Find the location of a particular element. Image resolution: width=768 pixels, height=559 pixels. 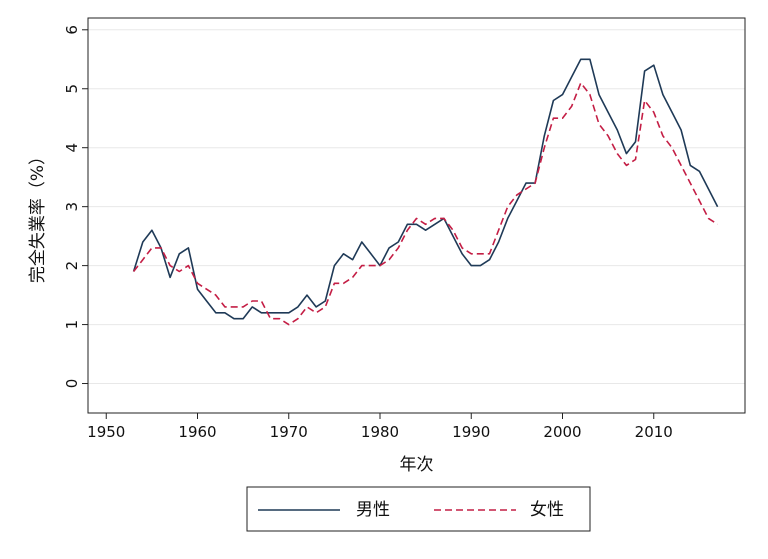

y-axis: 0 1 2 3 4 5 6 is located at coordinates (75, 206).